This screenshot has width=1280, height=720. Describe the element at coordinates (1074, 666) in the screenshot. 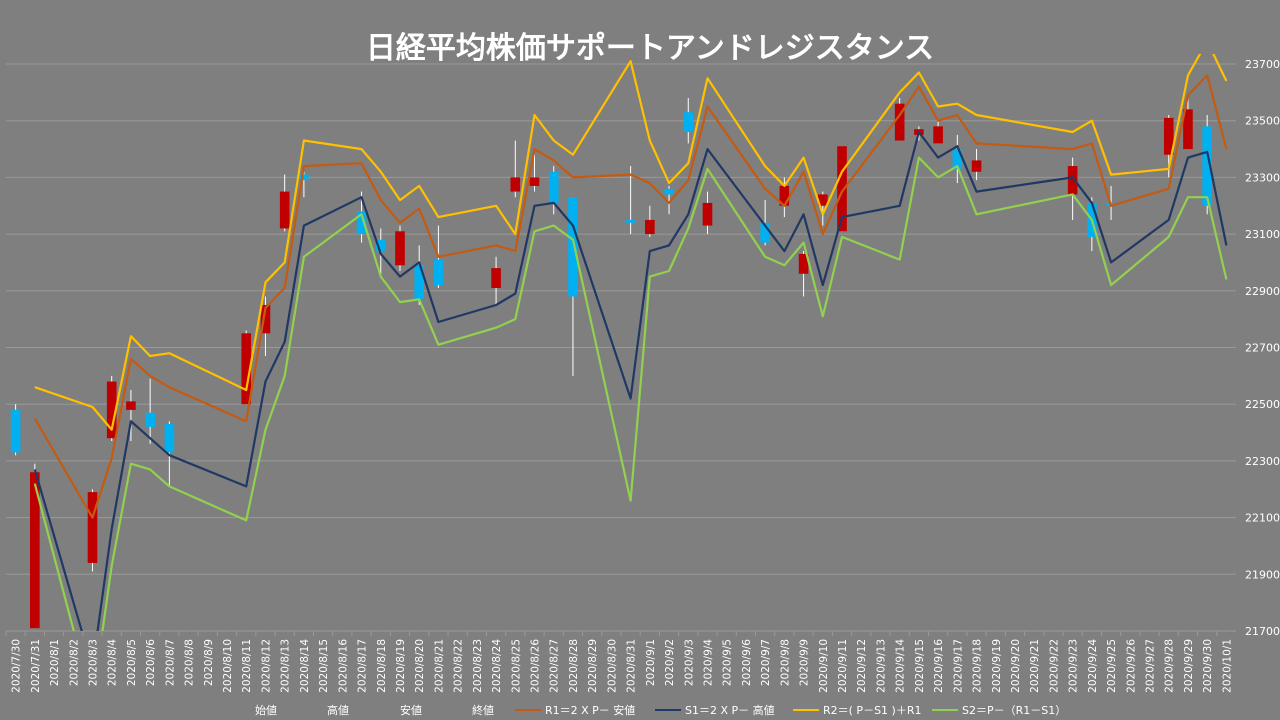

I see `x-tick-label: 2020/9/23` at that location.